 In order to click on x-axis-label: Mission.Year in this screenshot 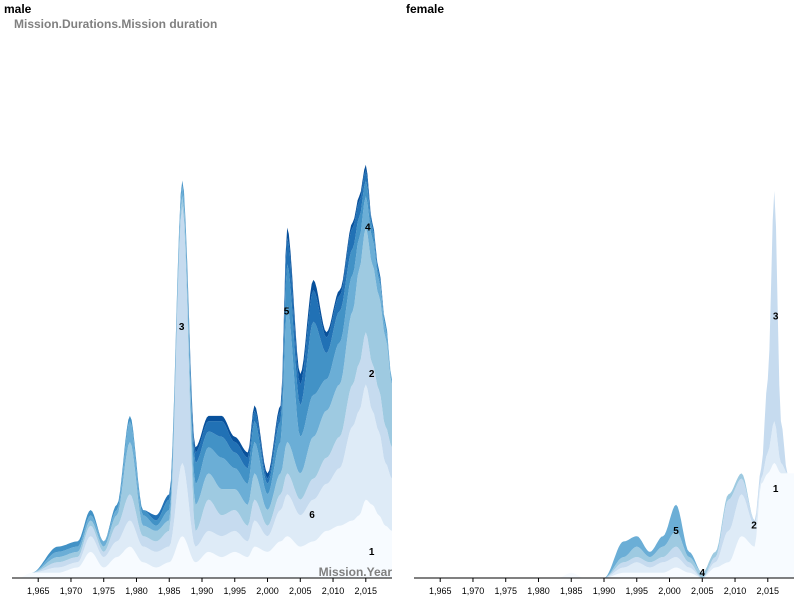, I will do `click(356, 572)`.